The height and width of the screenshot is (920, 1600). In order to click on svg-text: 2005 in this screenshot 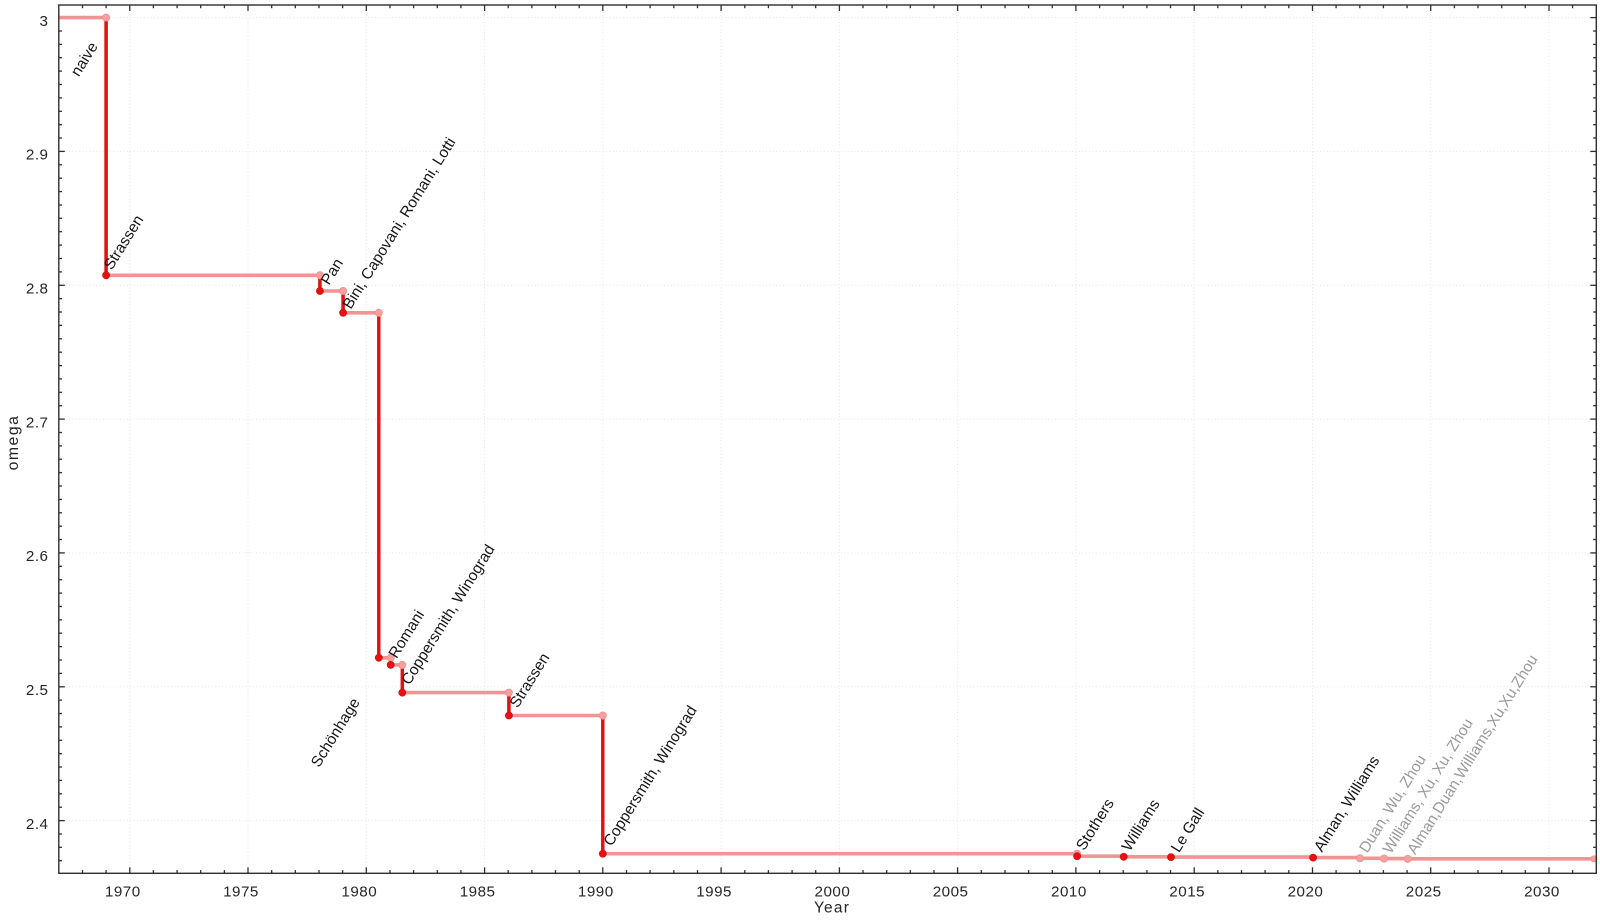, I will do `click(951, 891)`.